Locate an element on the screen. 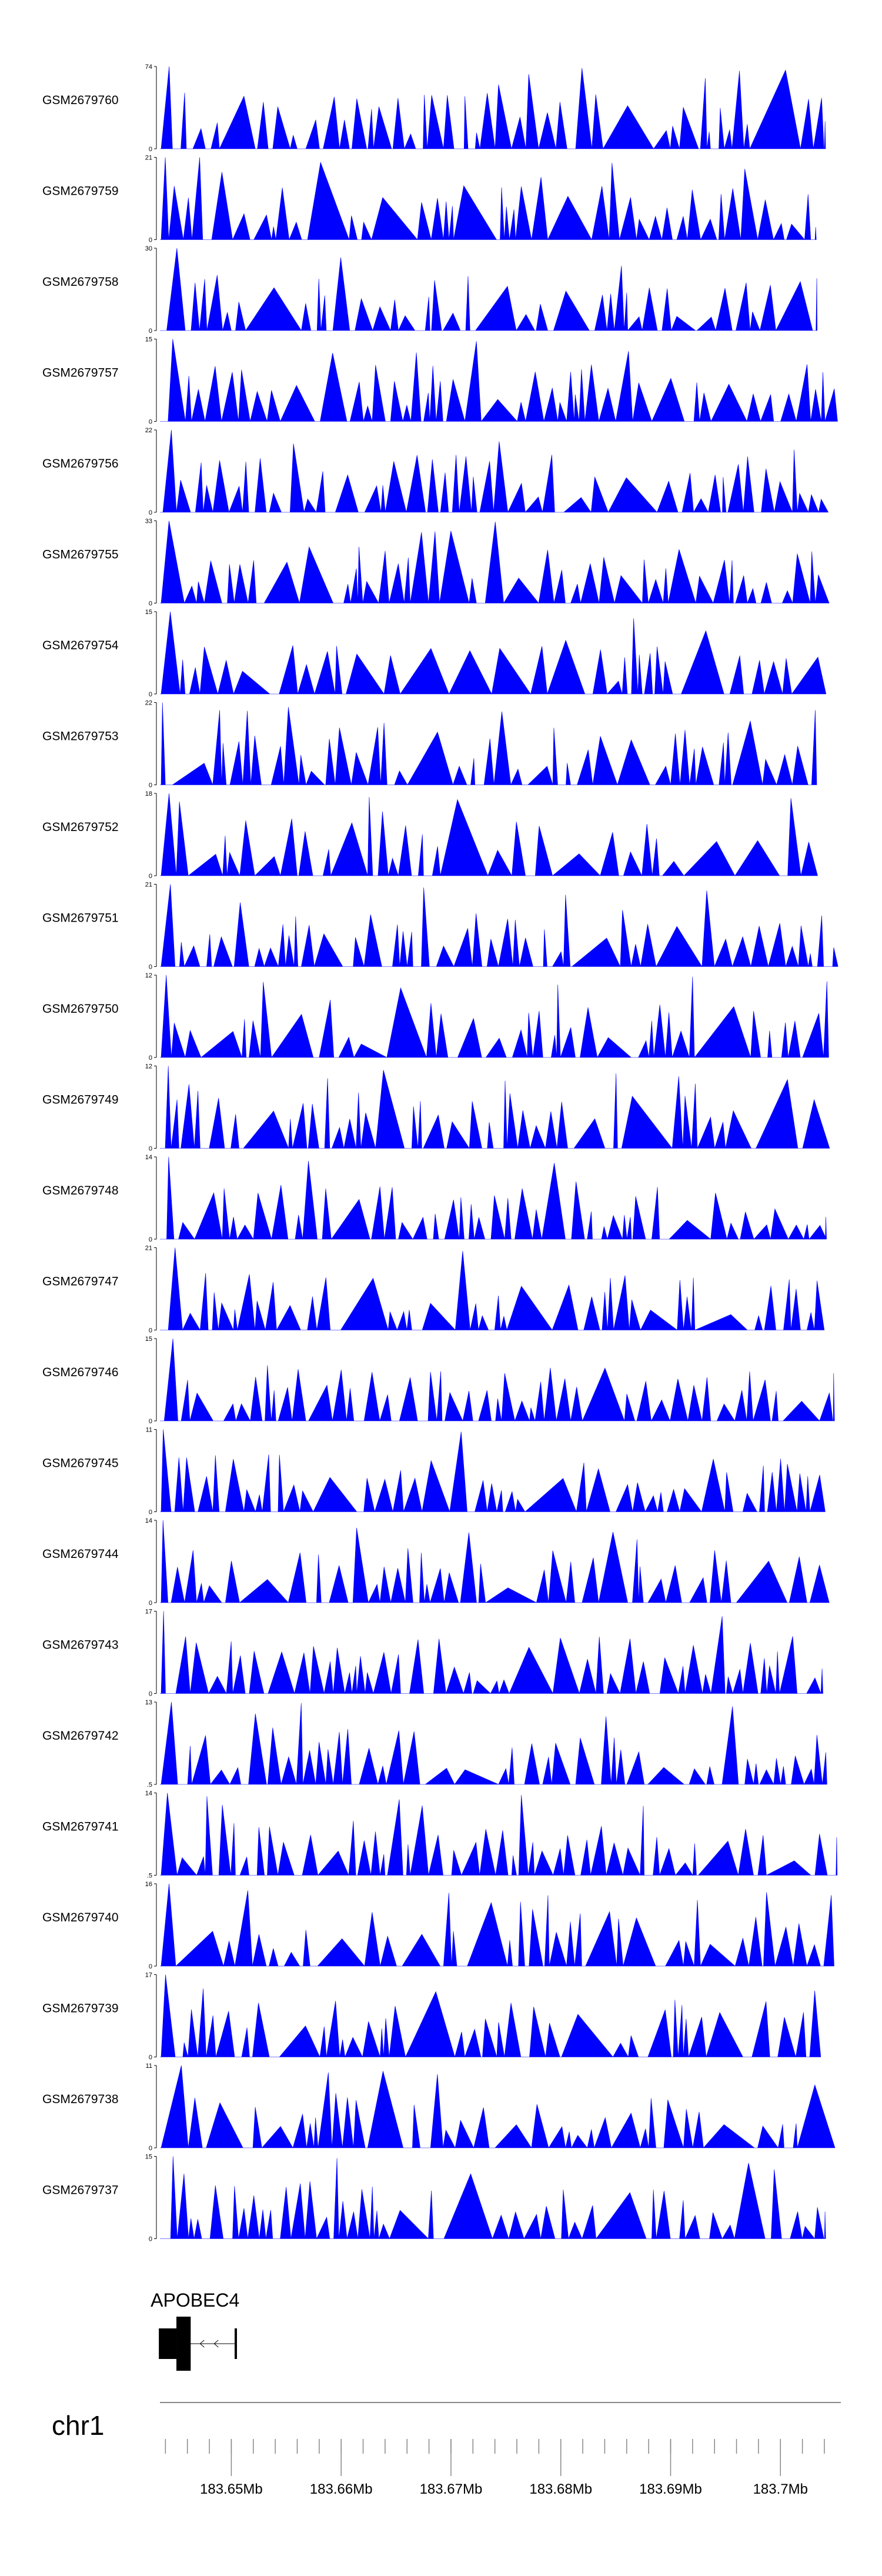 The image size is (882, 2576). track-name-label: GSM2679747 is located at coordinates (80, 1282).